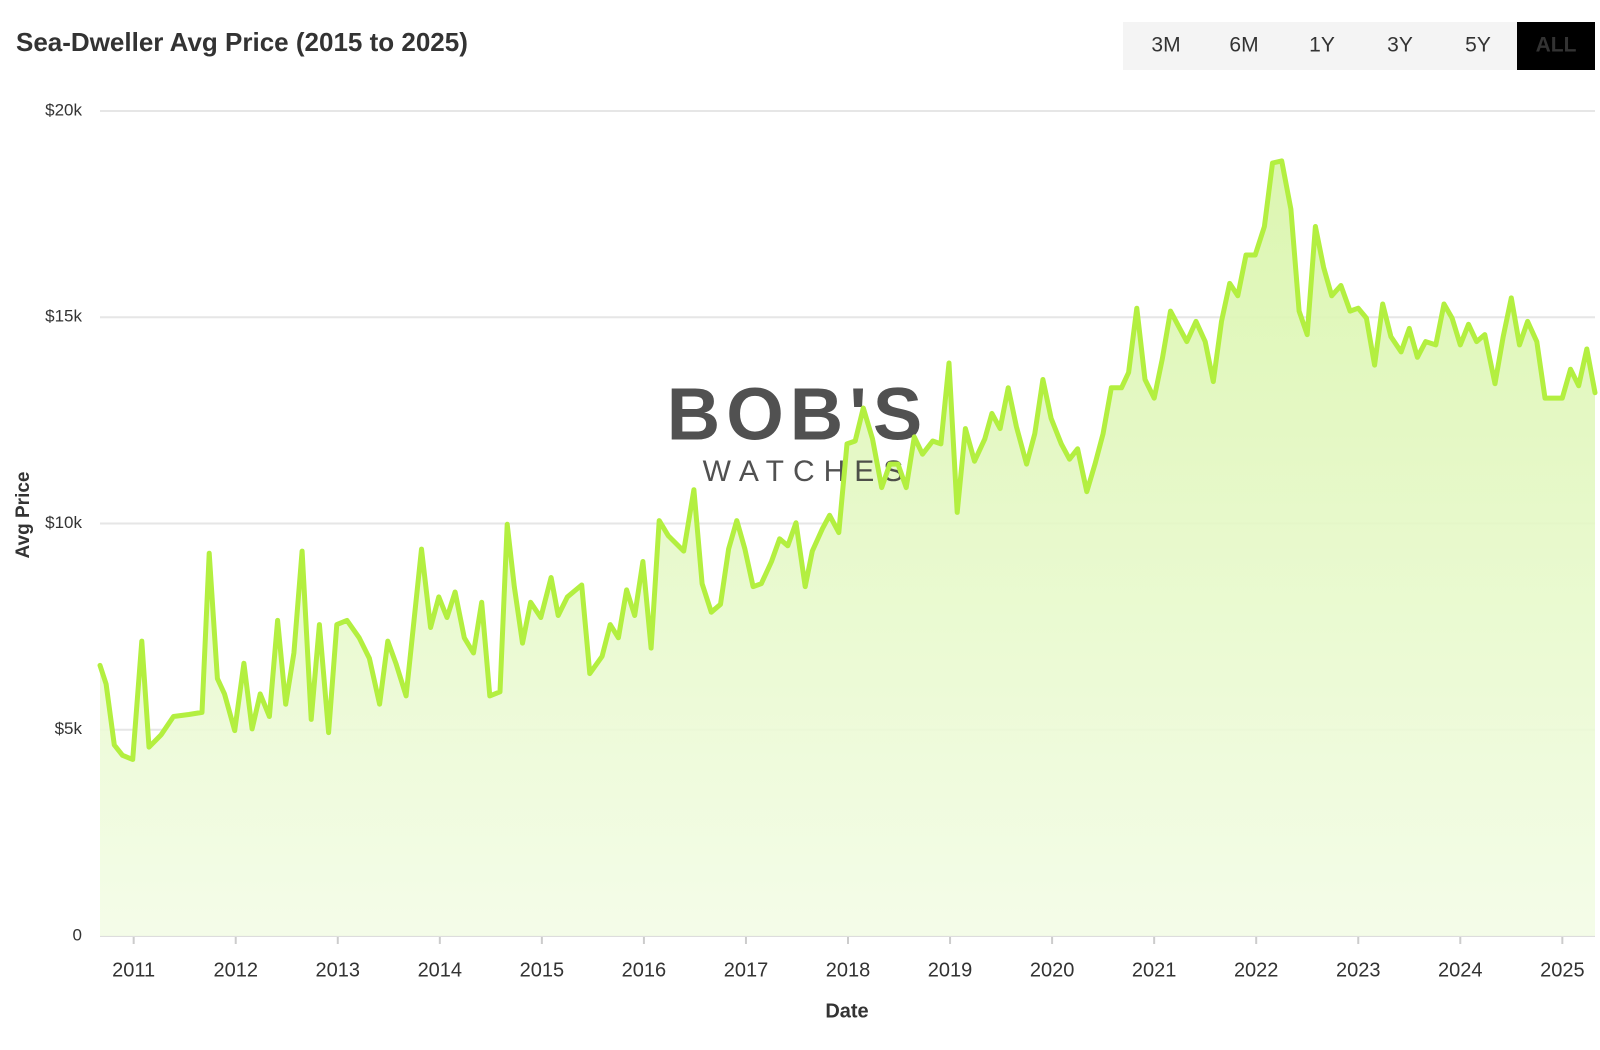  I want to click on x-tick-label: 2024, so click(1460, 970).